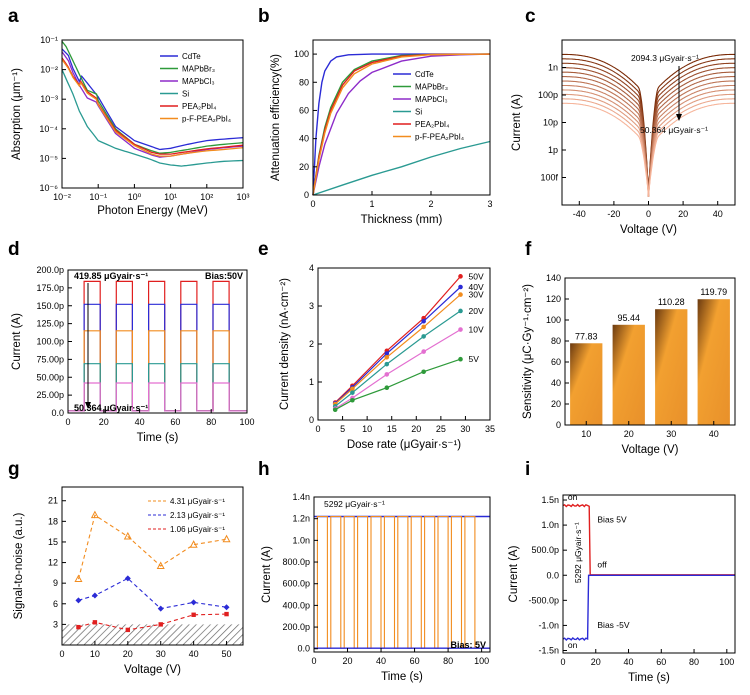  I want to click on panel-f-xtick-label: 40, so click(714, 434).